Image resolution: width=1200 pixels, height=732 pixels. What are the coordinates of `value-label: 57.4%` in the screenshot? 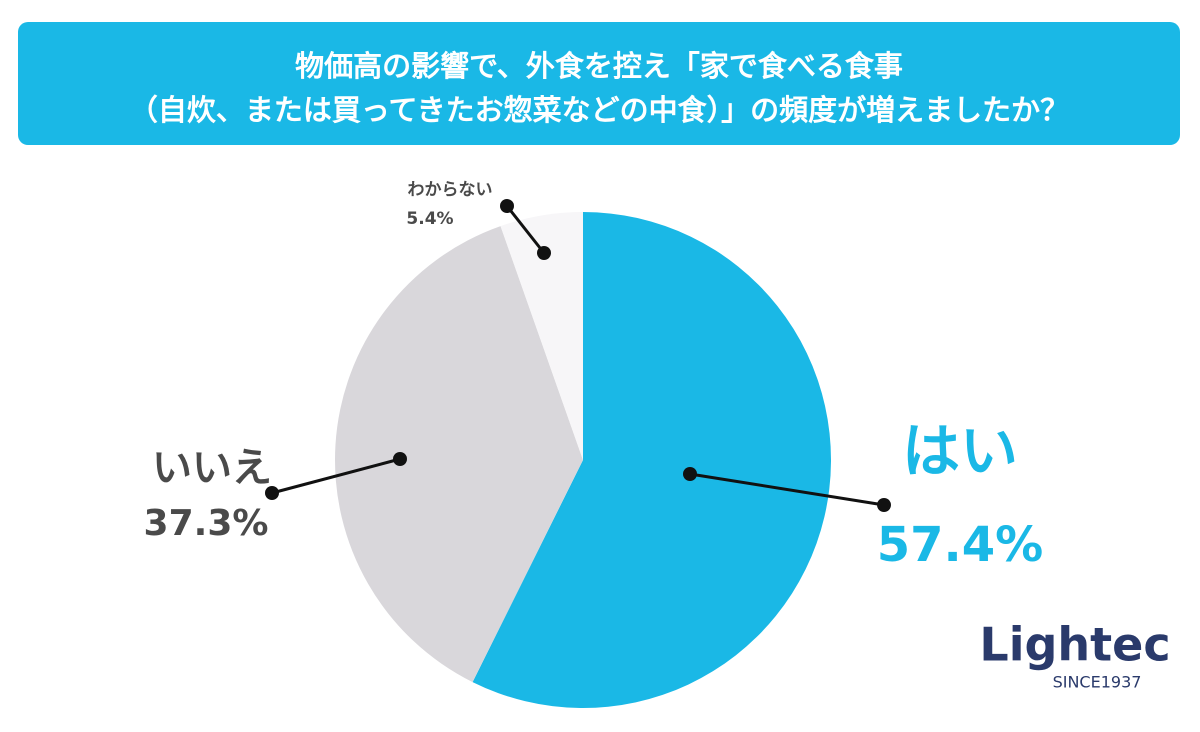 It's located at (960, 545).